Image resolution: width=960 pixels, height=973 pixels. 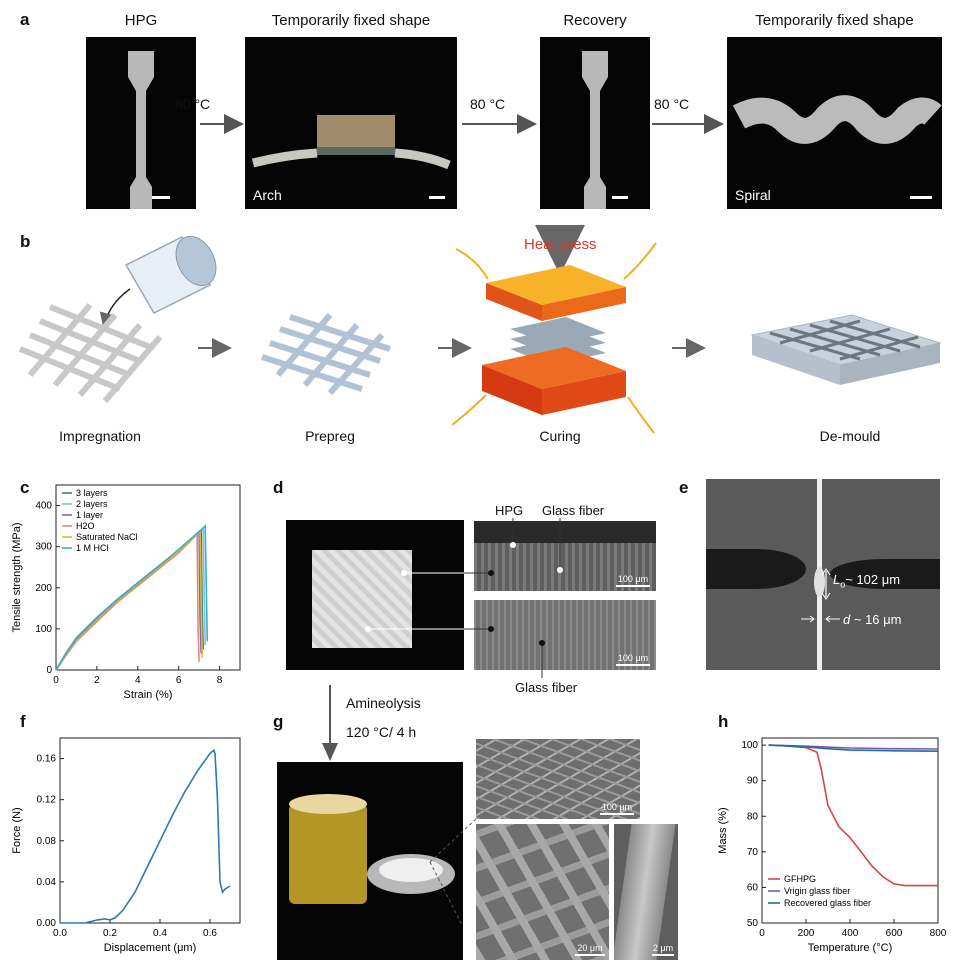 What do you see at coordinates (92, 493) in the screenshot?
I see `legend-label: 3 layers` at bounding box center [92, 493].